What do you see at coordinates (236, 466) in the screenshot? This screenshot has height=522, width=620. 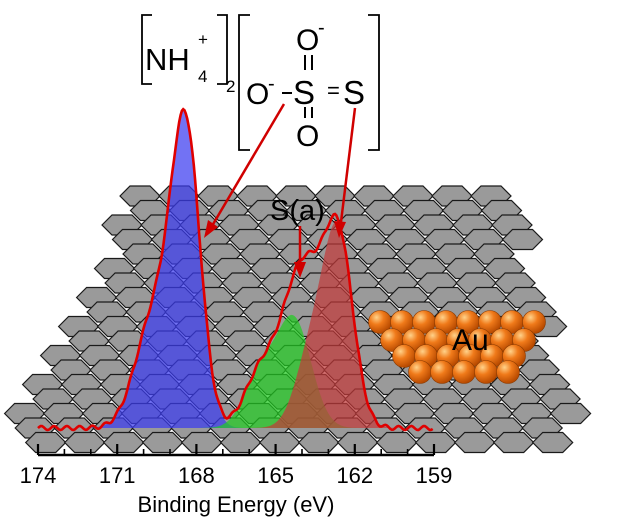 I see `x-axis-ticks: 174 171 168 165 162 159` at bounding box center [236, 466].